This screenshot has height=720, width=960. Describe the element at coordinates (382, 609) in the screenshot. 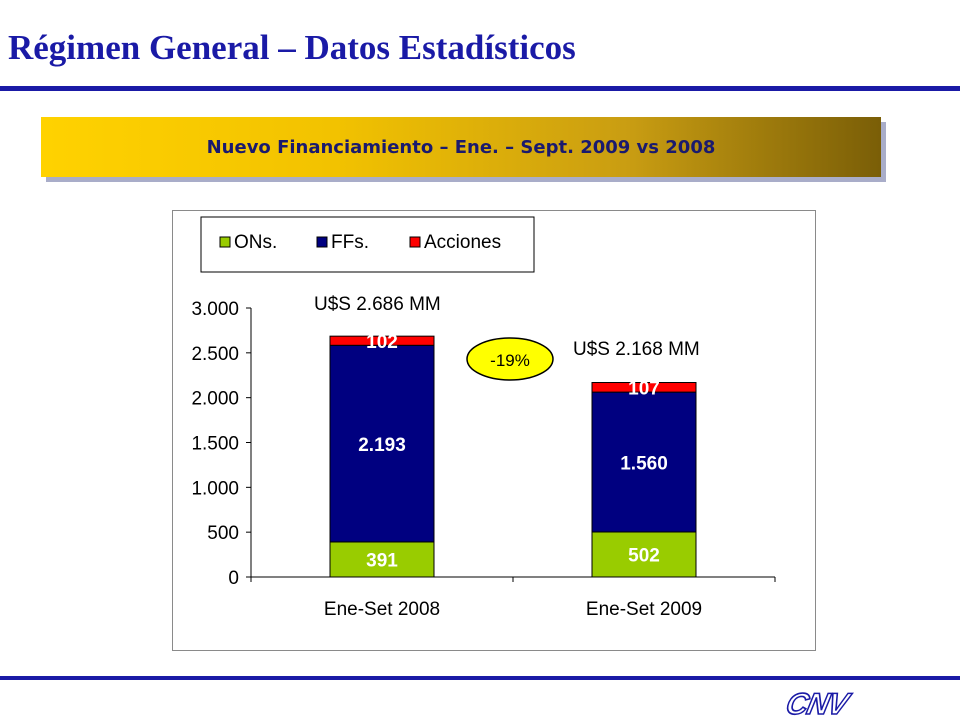

I see `x-tick-label-0: Ene-Set 2008` at that location.